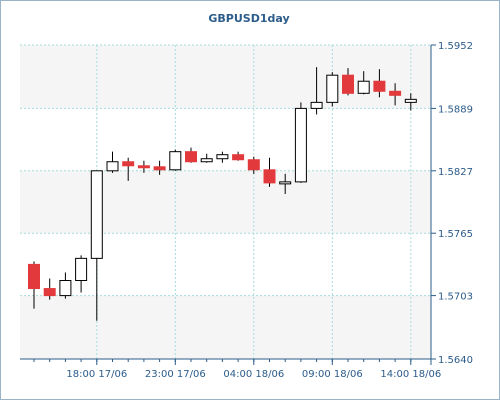  Describe the element at coordinates (248, 18) in the screenshot. I see `chart-title: GBPUSD1day` at that location.